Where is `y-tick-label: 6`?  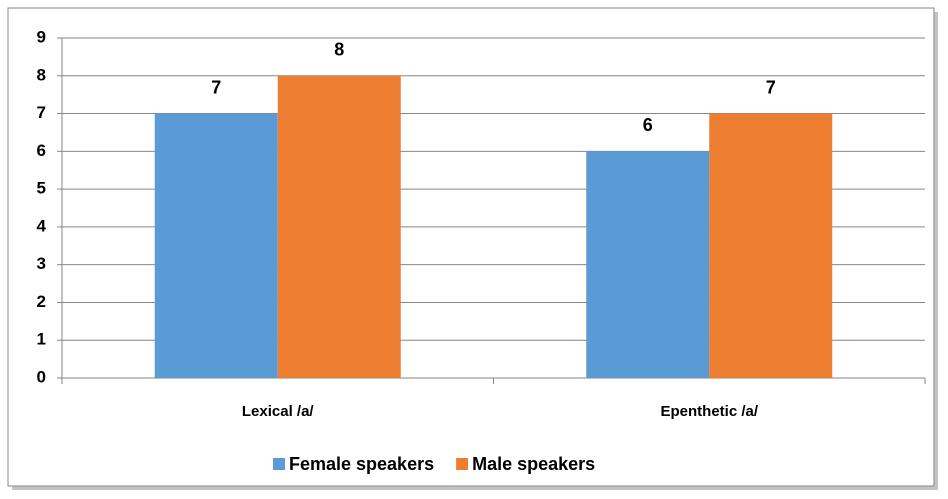 y-tick-label: 6 is located at coordinates (41, 150).